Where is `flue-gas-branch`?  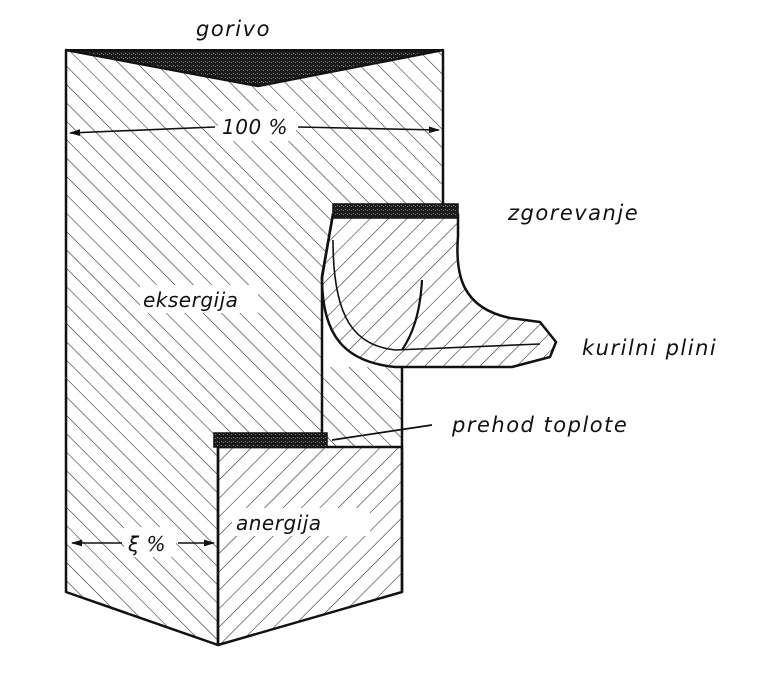
flue-gas-branch is located at coordinates (439, 290).